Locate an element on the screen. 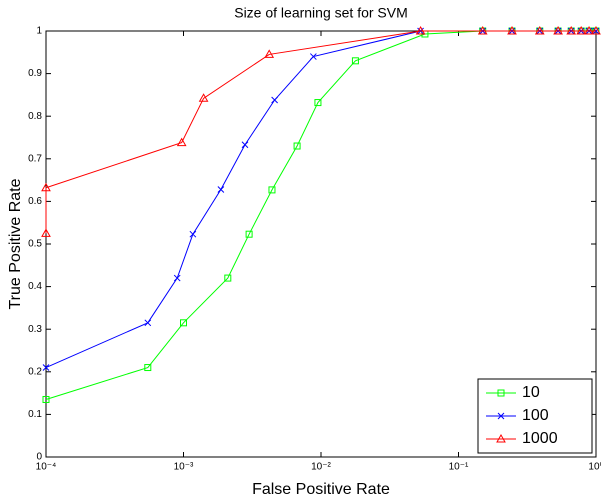 This screenshot has height=500, width=601. y-tick-label: 0.2 is located at coordinates (35, 371).